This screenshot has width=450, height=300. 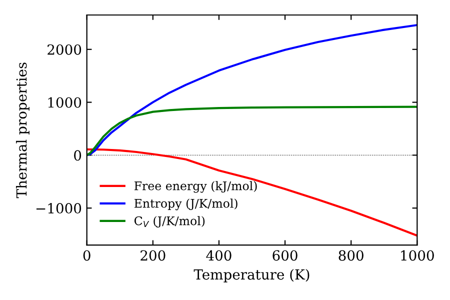 What do you see at coordinates (153, 255) in the screenshot?
I see `x-tick-label: 200` at bounding box center [153, 255].